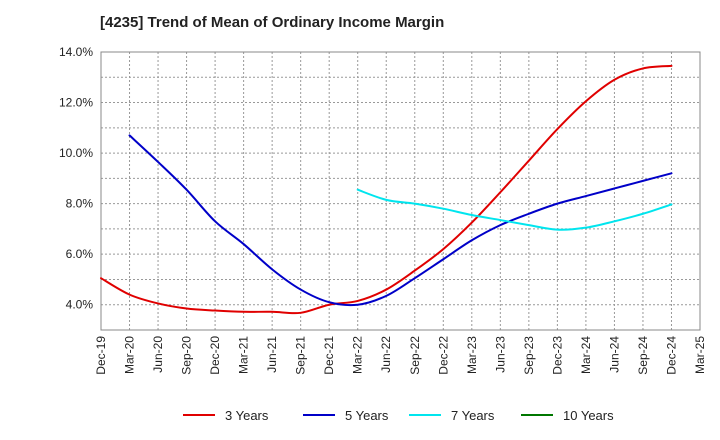 The width and height of the screenshot is (720, 440). I want to click on x-tick-label: Dec-24, so click(671, 355).